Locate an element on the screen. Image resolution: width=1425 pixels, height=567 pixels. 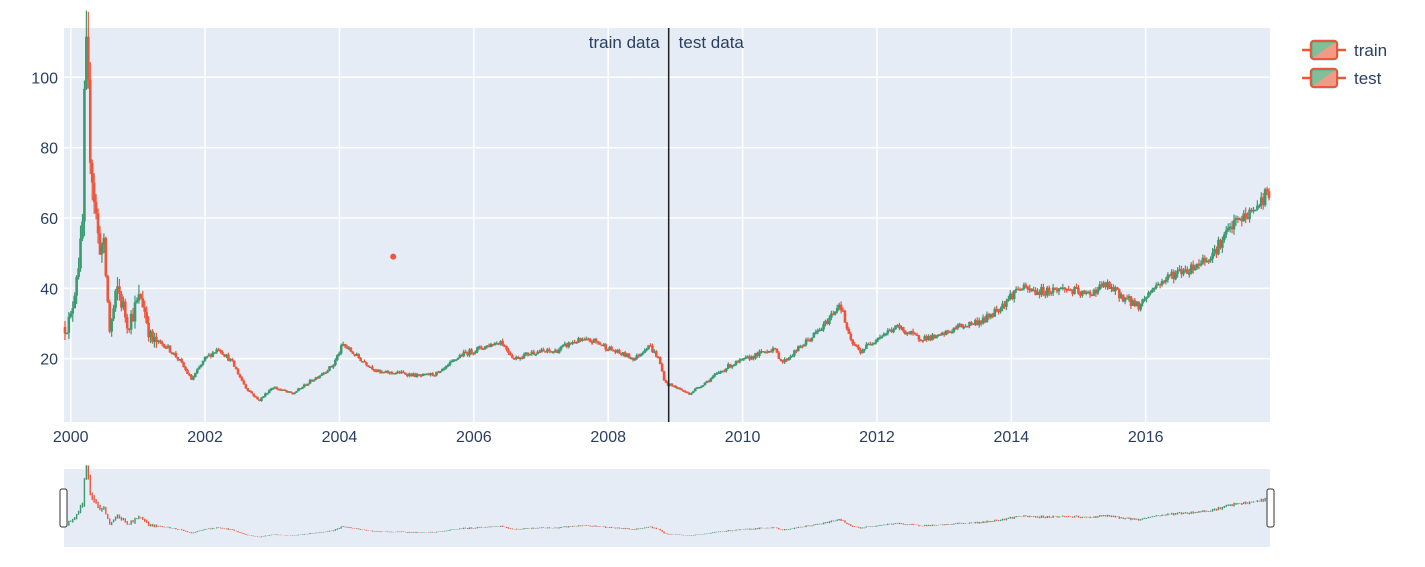
legend-item-test: test is located at coordinates (1342, 78).